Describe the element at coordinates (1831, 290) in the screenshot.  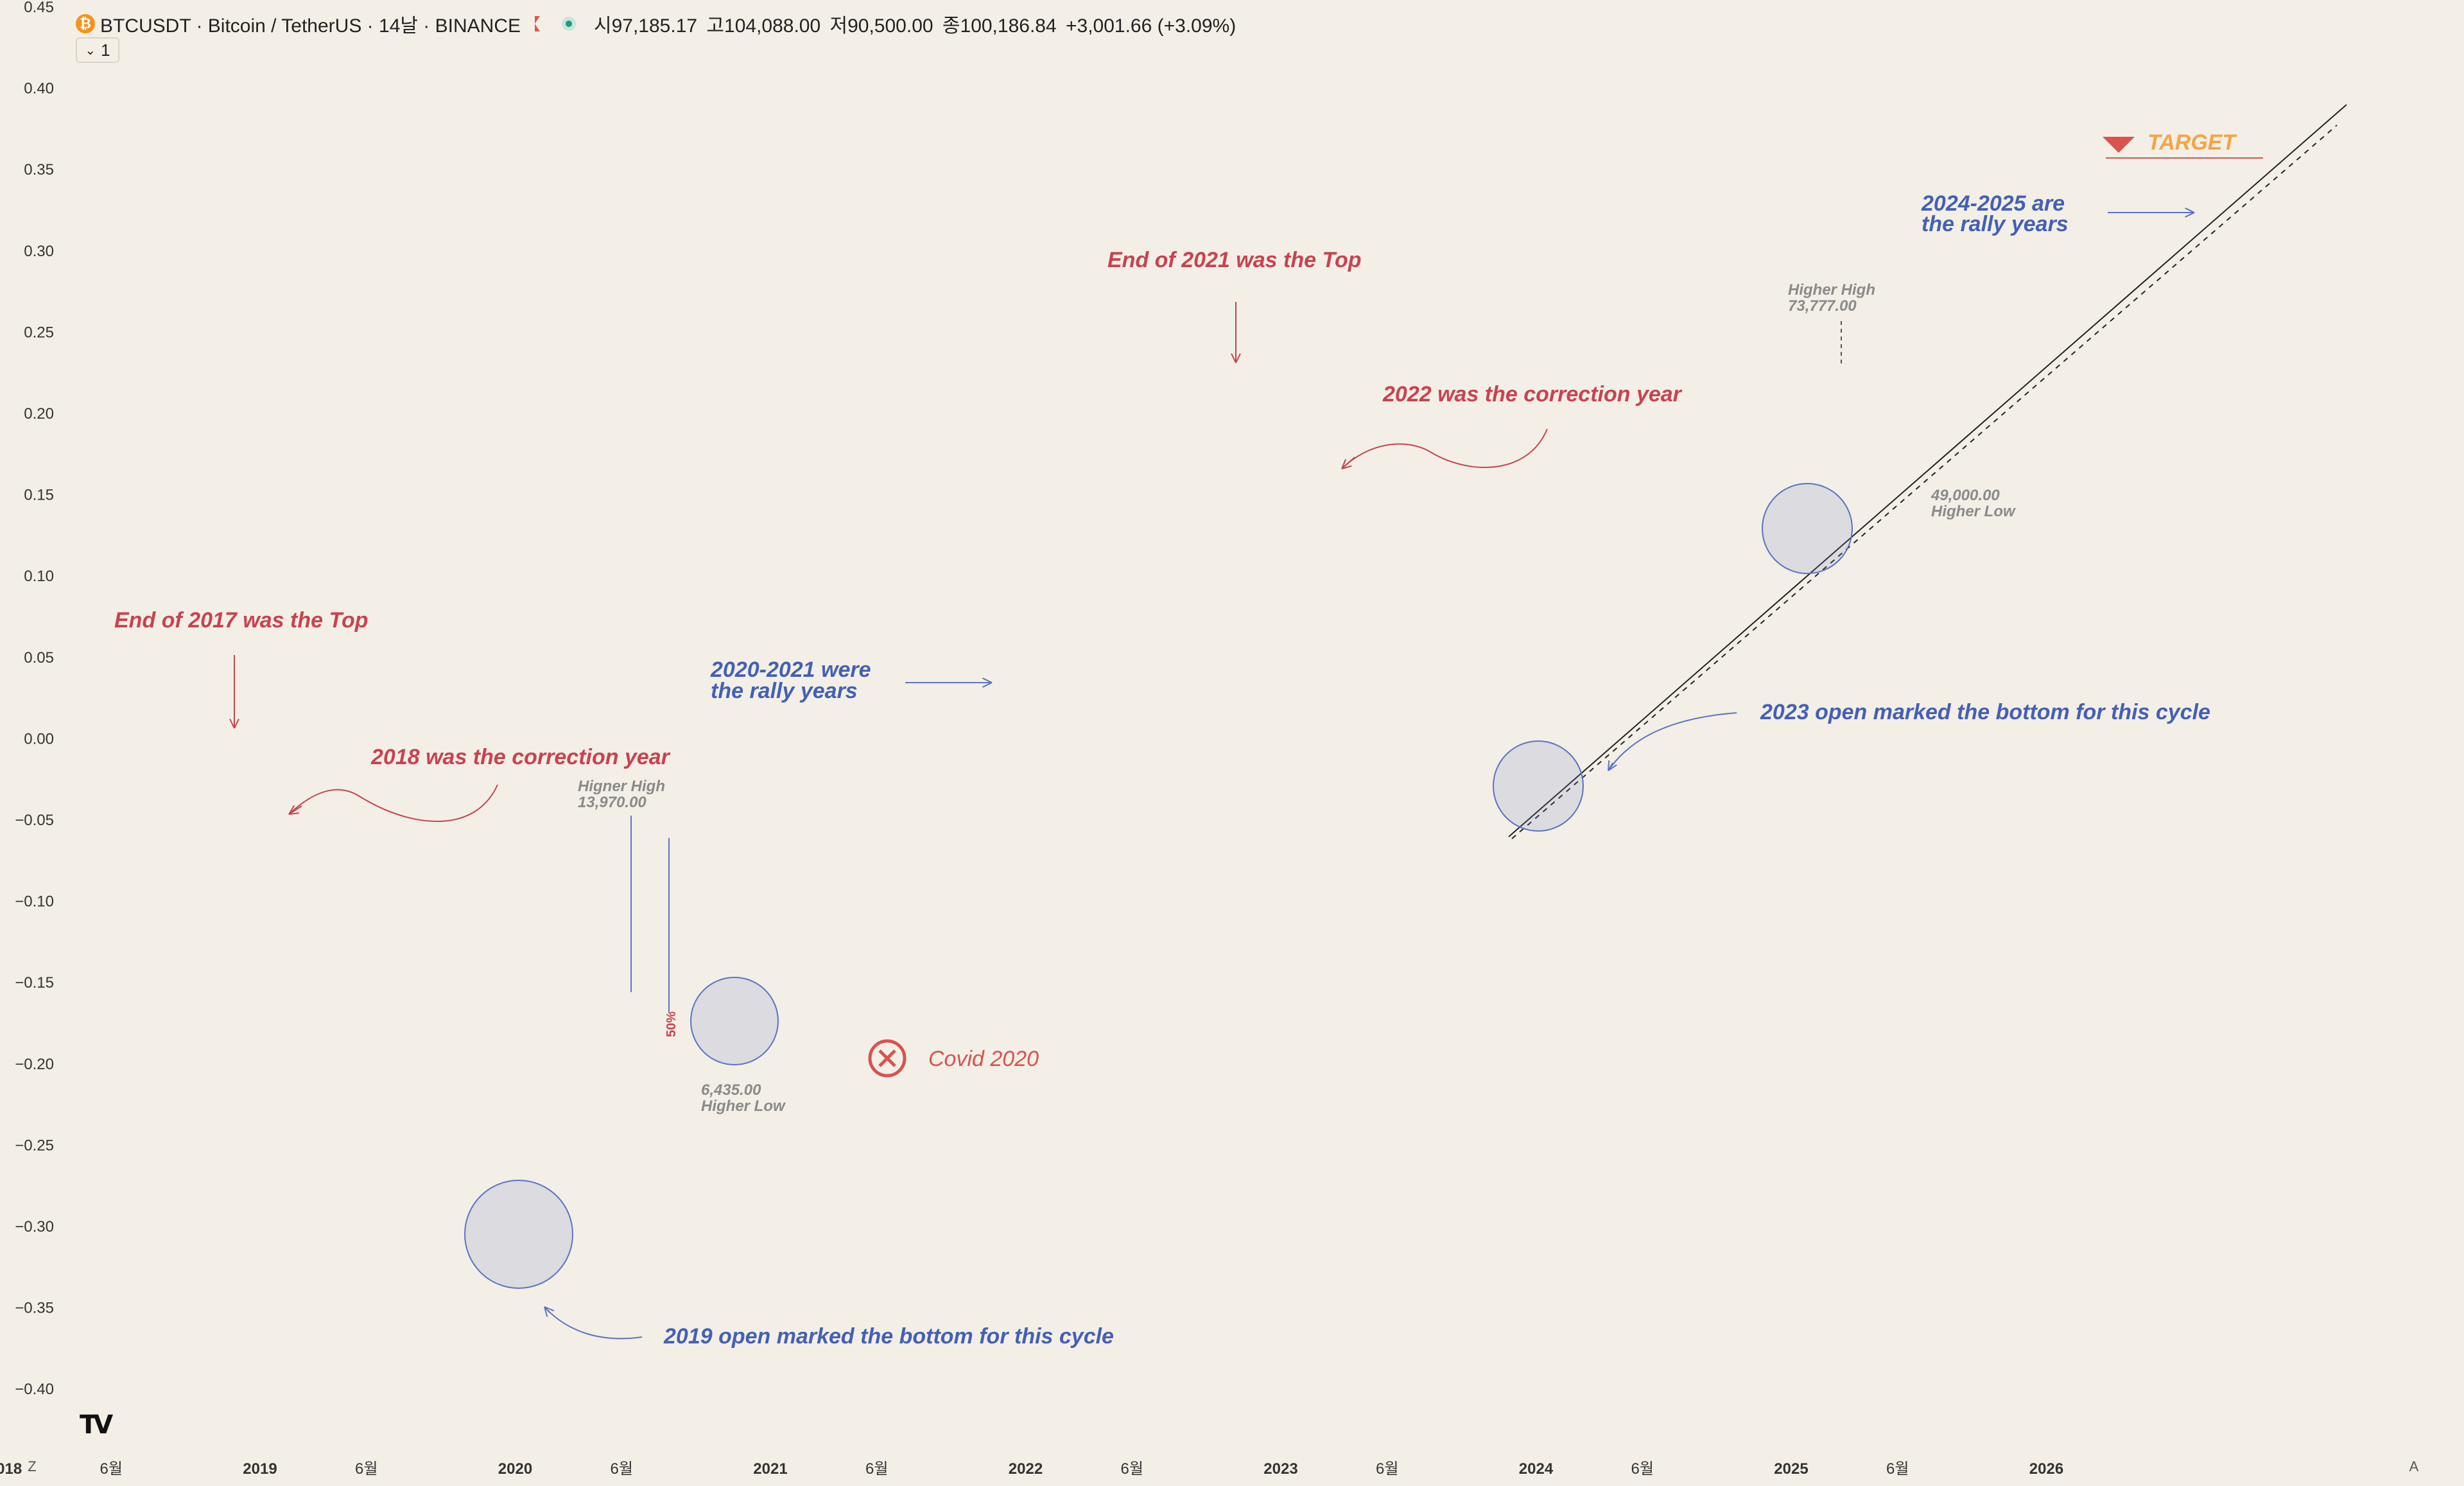
I see `hh-2024-title: Higher High` at that location.